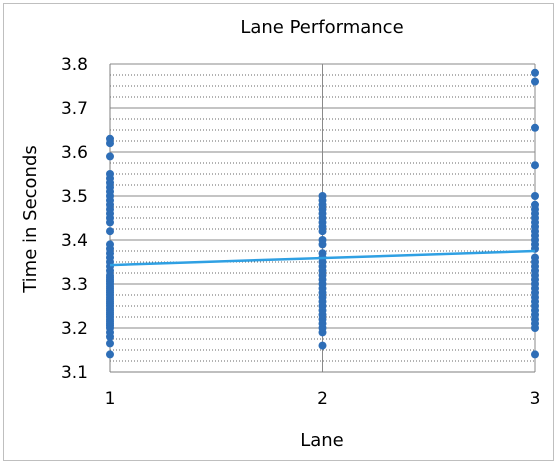  What do you see at coordinates (110, 399) in the screenshot?
I see `x-tick-label: 1` at bounding box center [110, 399].